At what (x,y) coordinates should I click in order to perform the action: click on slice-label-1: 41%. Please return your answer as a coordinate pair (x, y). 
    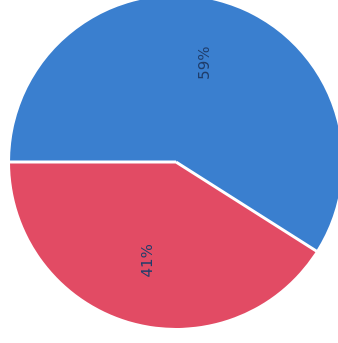
    Looking at the image, I should click on (147, 260).